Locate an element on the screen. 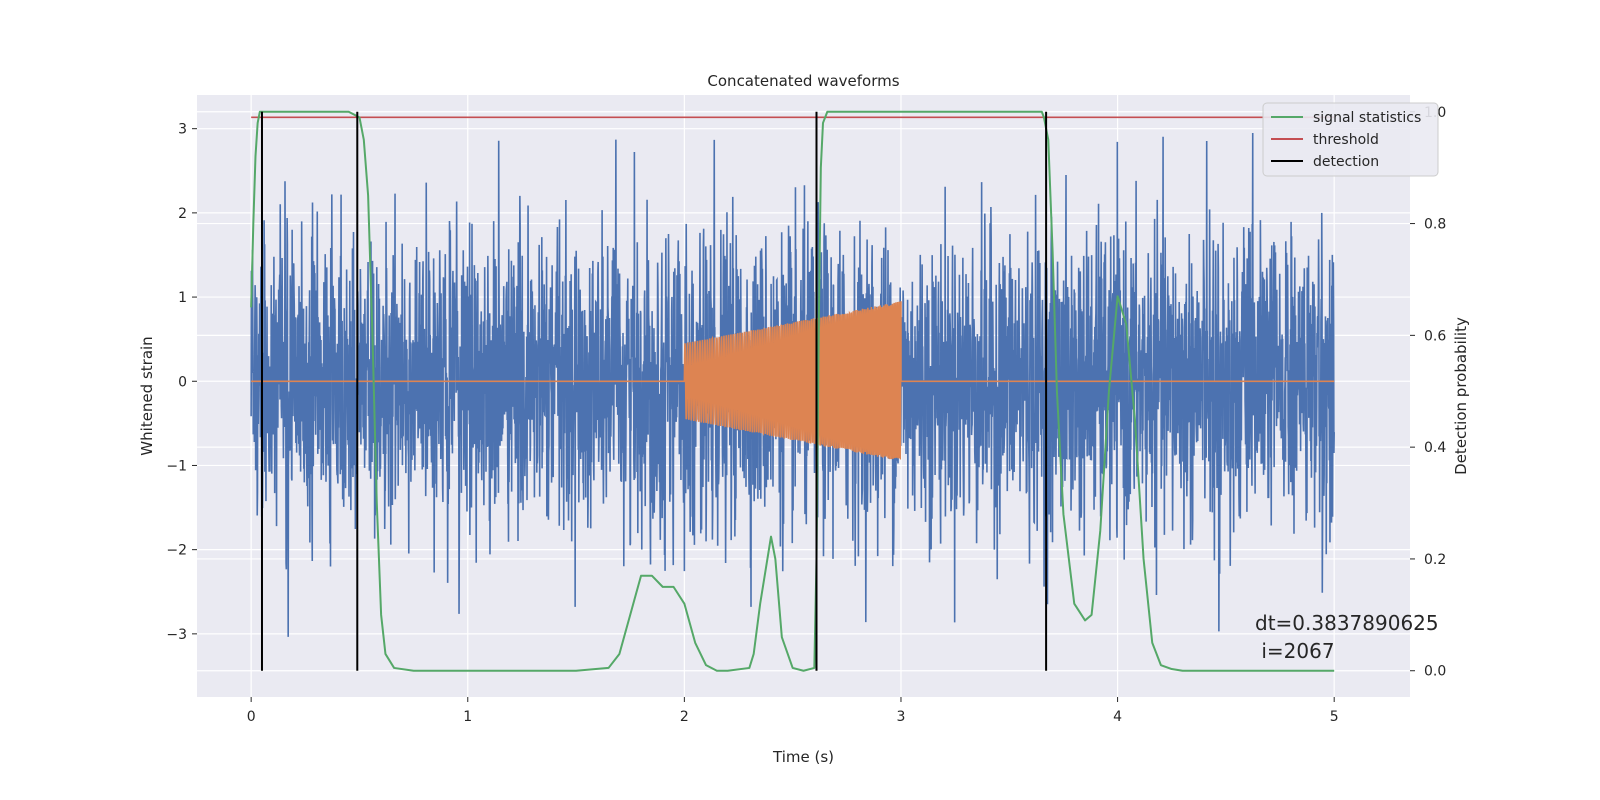 The image size is (1600, 800). y-tick-label: 2 is located at coordinates (182, 214).